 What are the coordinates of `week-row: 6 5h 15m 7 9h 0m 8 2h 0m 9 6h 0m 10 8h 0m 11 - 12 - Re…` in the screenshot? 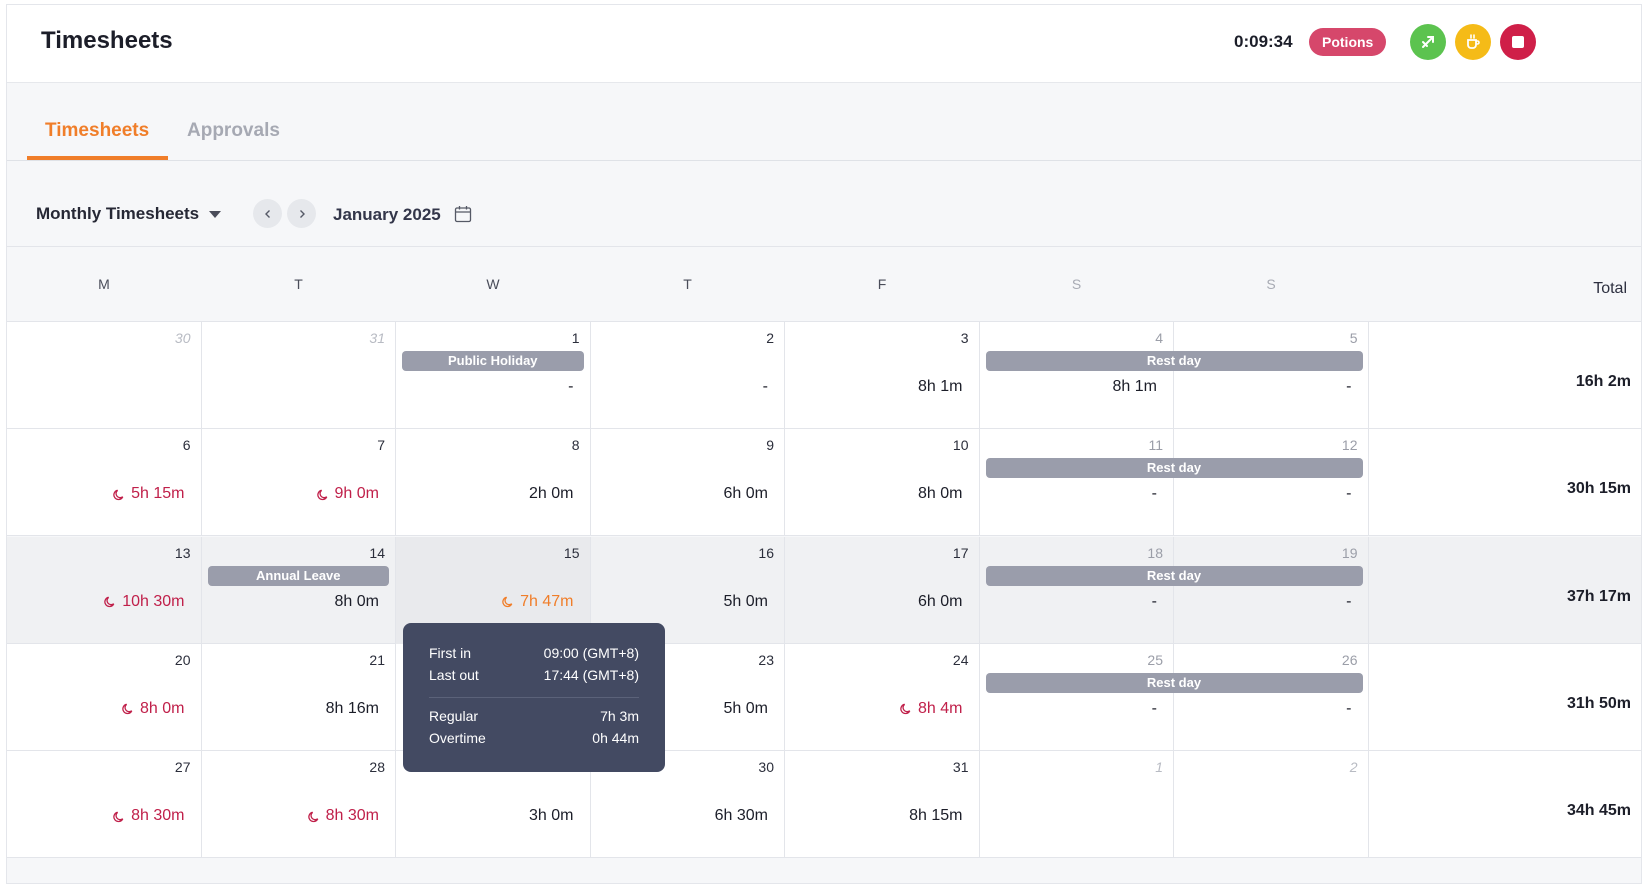 It's located at (824, 483).